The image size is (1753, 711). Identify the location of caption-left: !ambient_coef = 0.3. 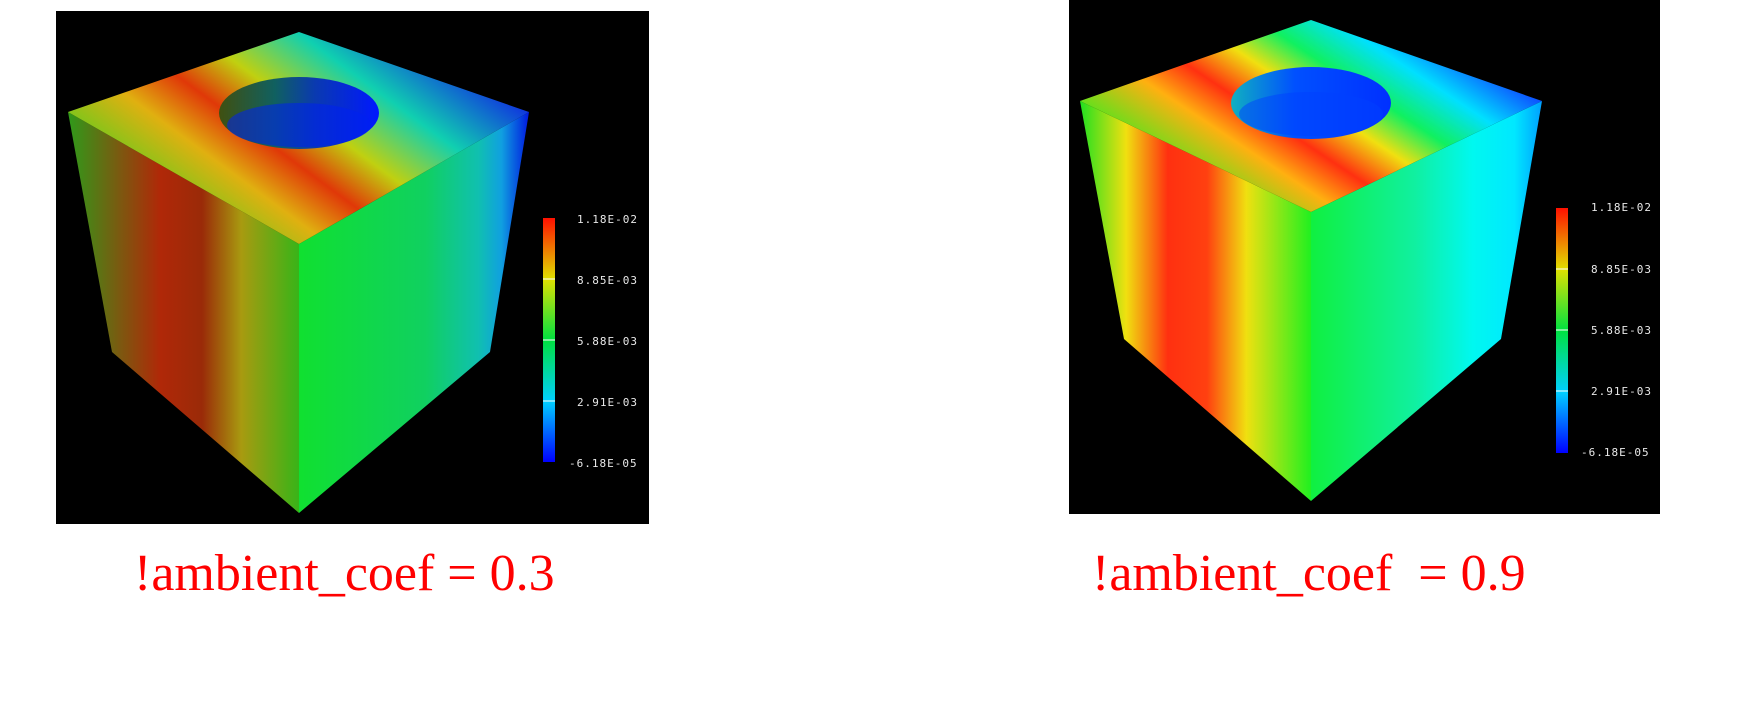
(344, 573).